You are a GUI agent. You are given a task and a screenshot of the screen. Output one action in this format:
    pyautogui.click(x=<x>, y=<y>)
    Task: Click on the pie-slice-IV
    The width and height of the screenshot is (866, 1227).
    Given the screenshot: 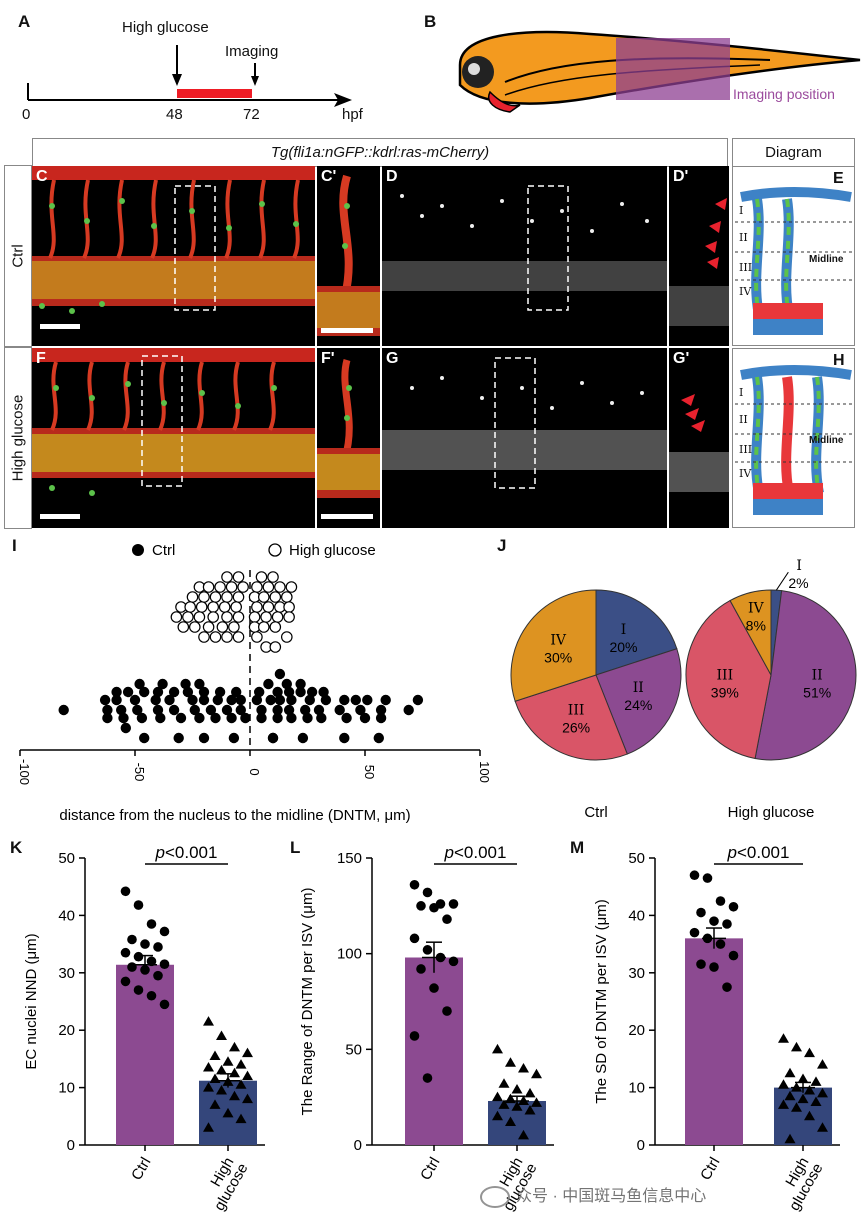 What is the action you would take?
    pyautogui.click(x=750, y=632)
    